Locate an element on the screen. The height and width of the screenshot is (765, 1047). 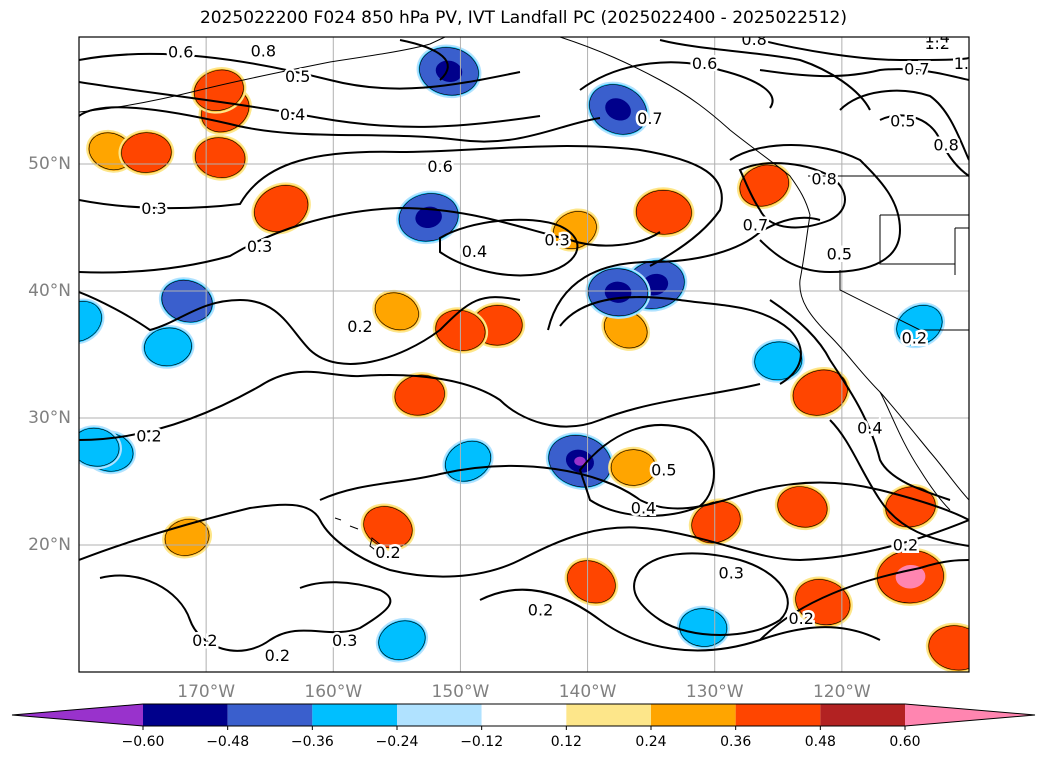
coastline-baja is located at coordinates (915, 451).